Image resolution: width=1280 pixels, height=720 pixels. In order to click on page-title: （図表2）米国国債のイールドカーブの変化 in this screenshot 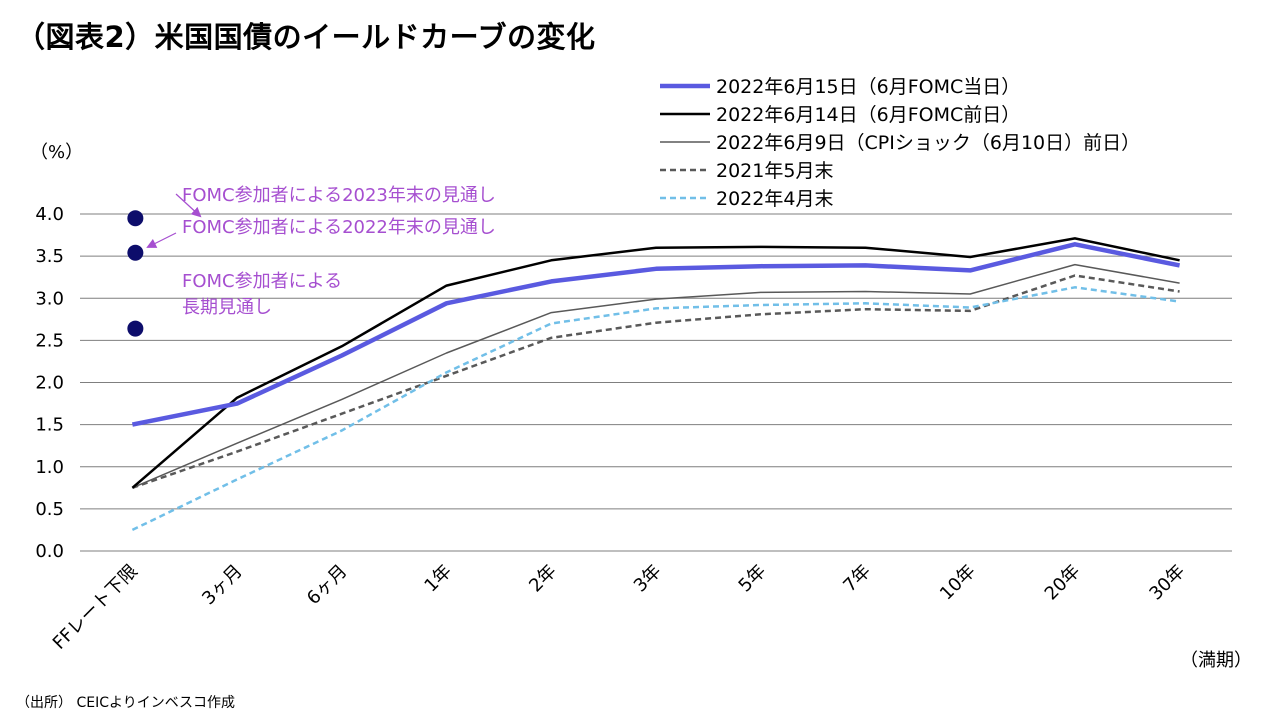, I will do `click(306, 37)`.